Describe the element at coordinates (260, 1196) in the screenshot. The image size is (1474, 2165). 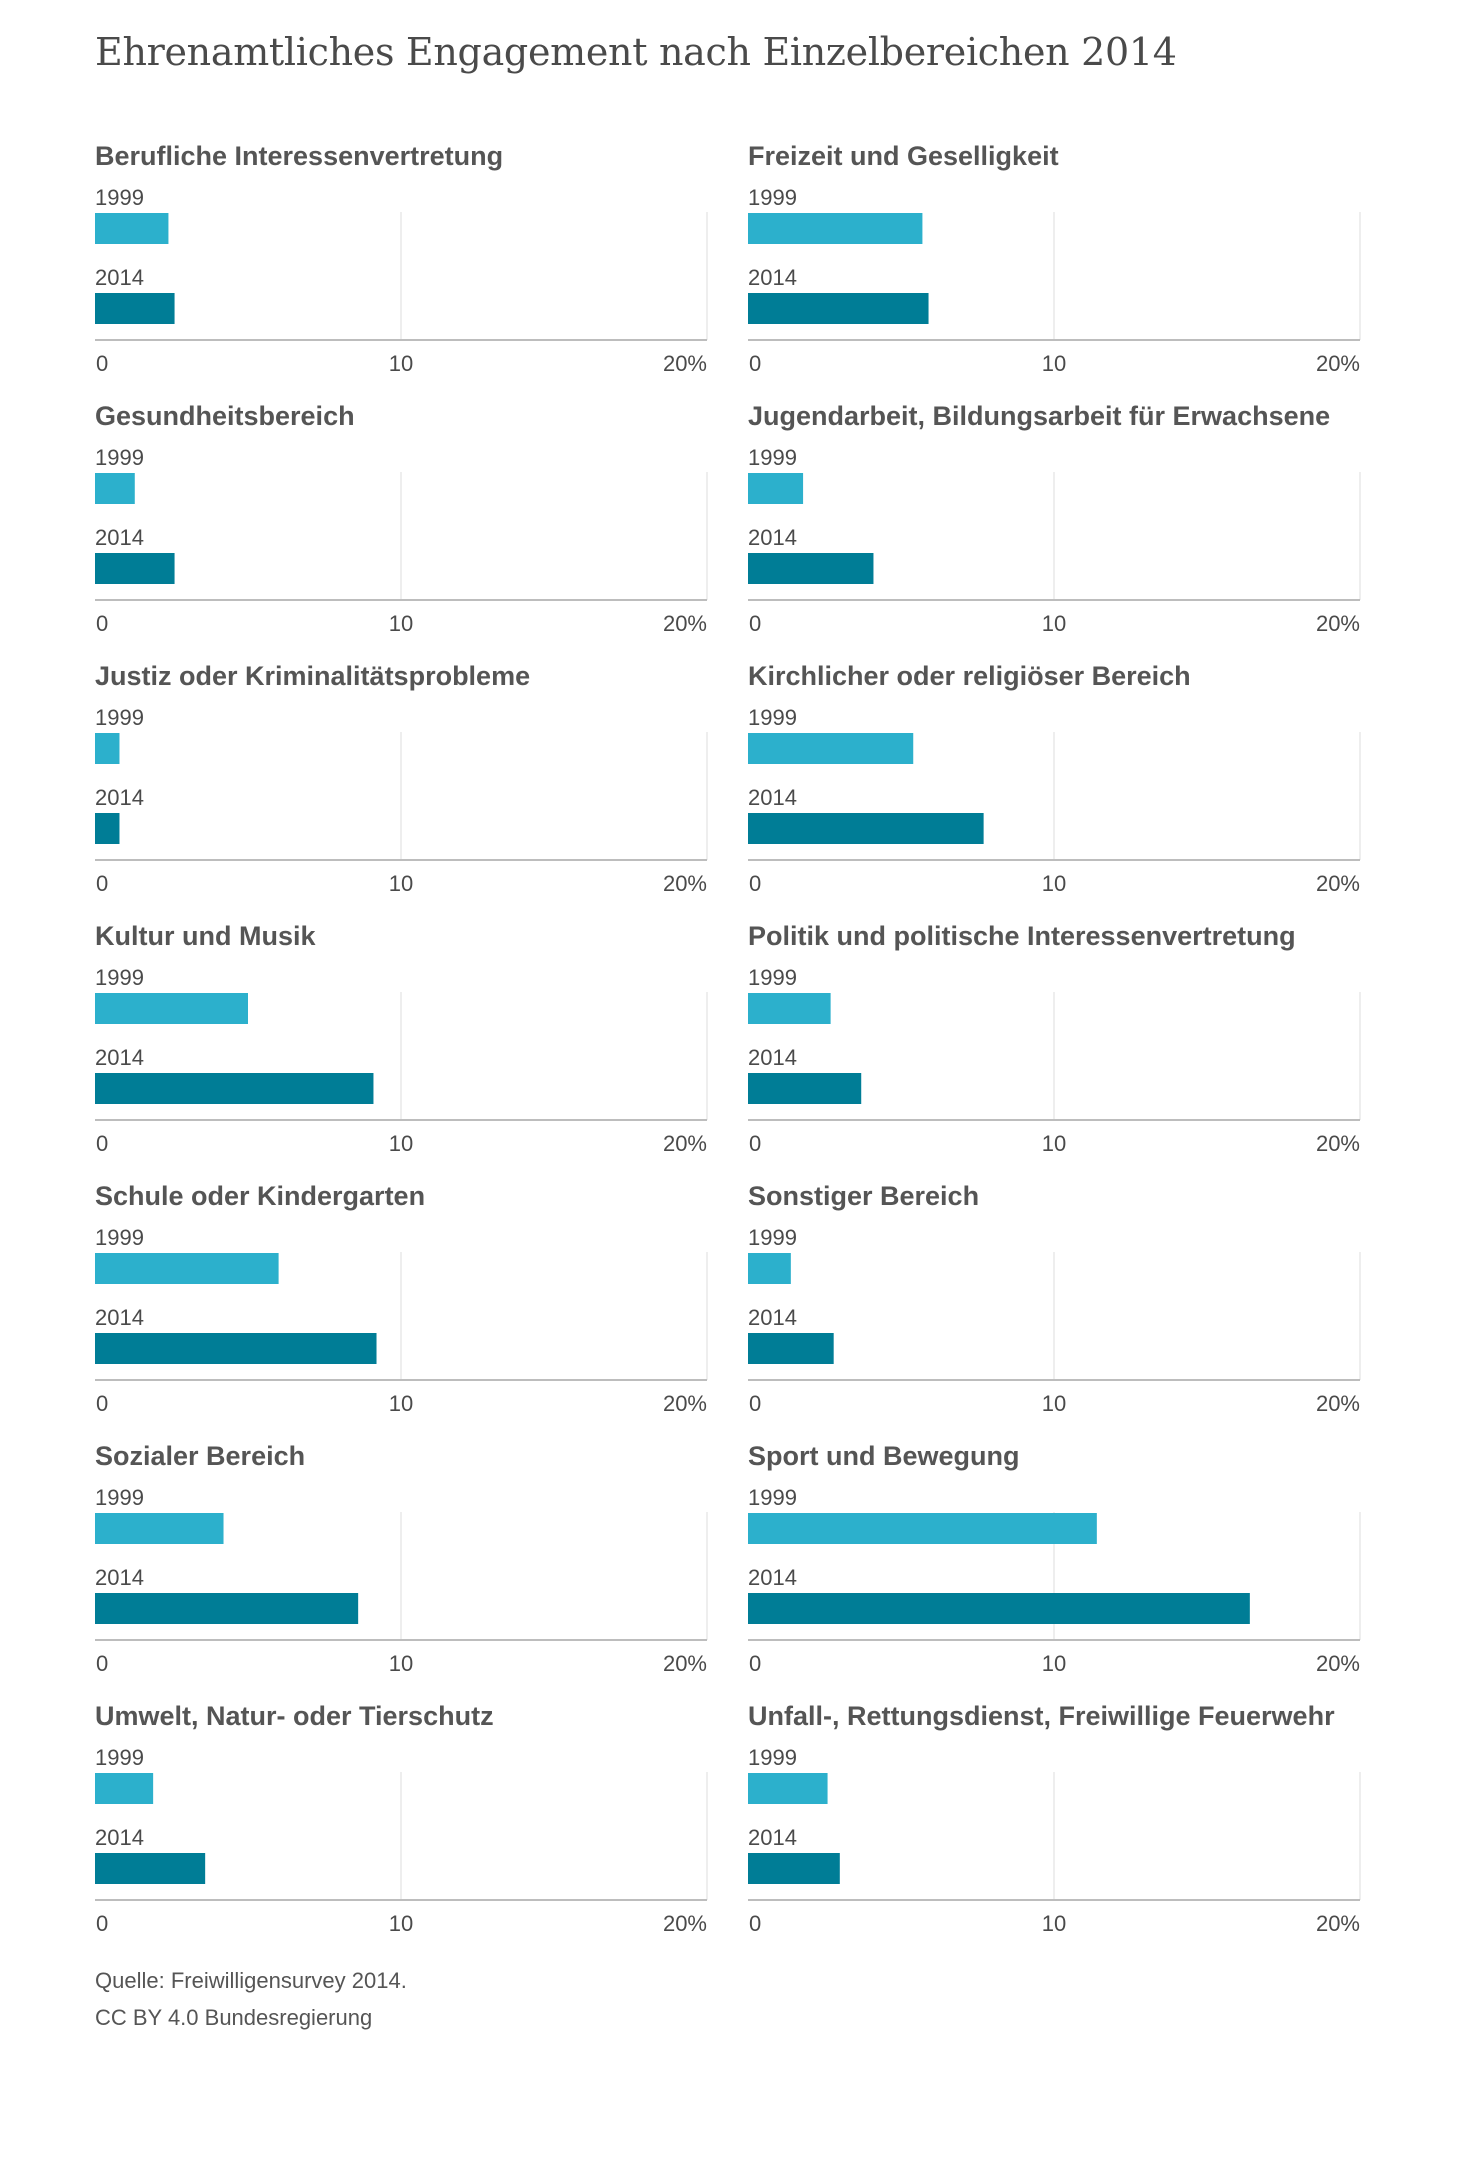
I see `panel-title-schule-oder-kindergarten: Schule oder Kindergarten` at that location.